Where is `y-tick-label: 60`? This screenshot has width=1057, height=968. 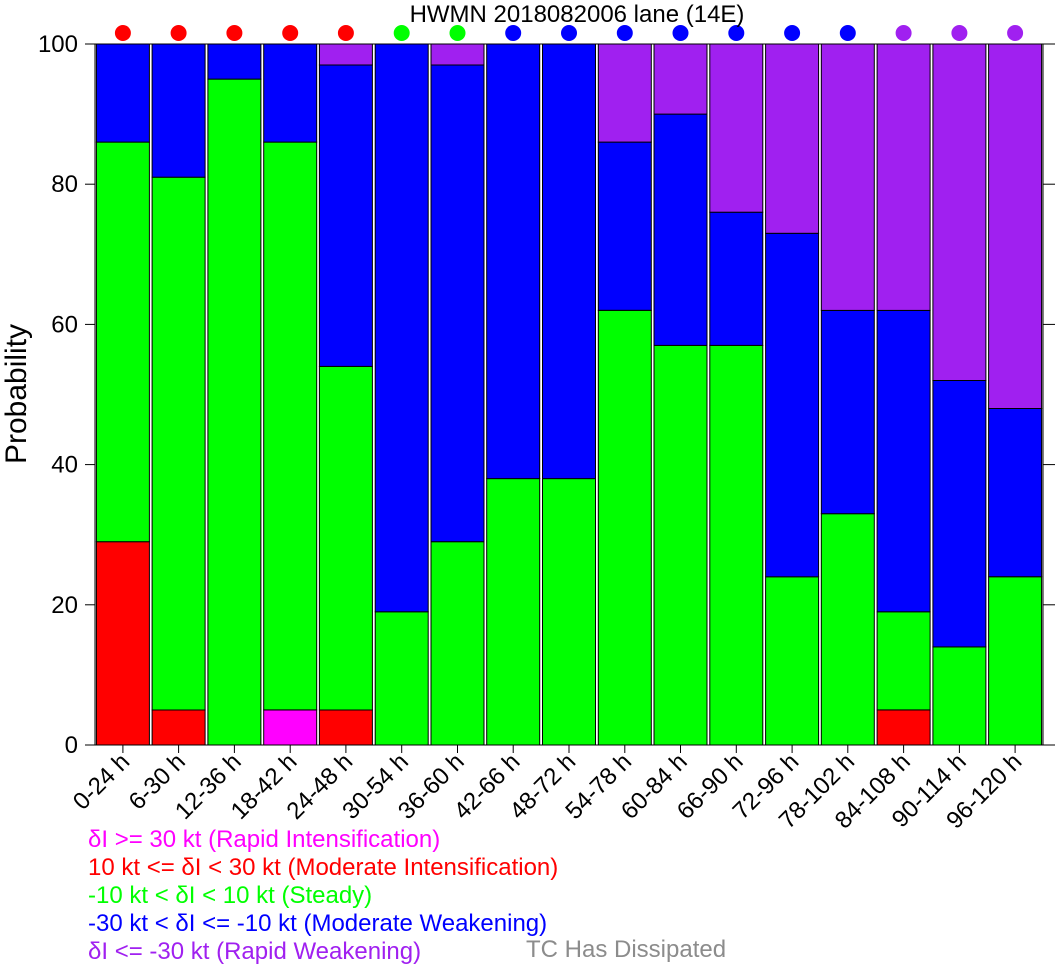 y-tick-label: 60 is located at coordinates (64, 324).